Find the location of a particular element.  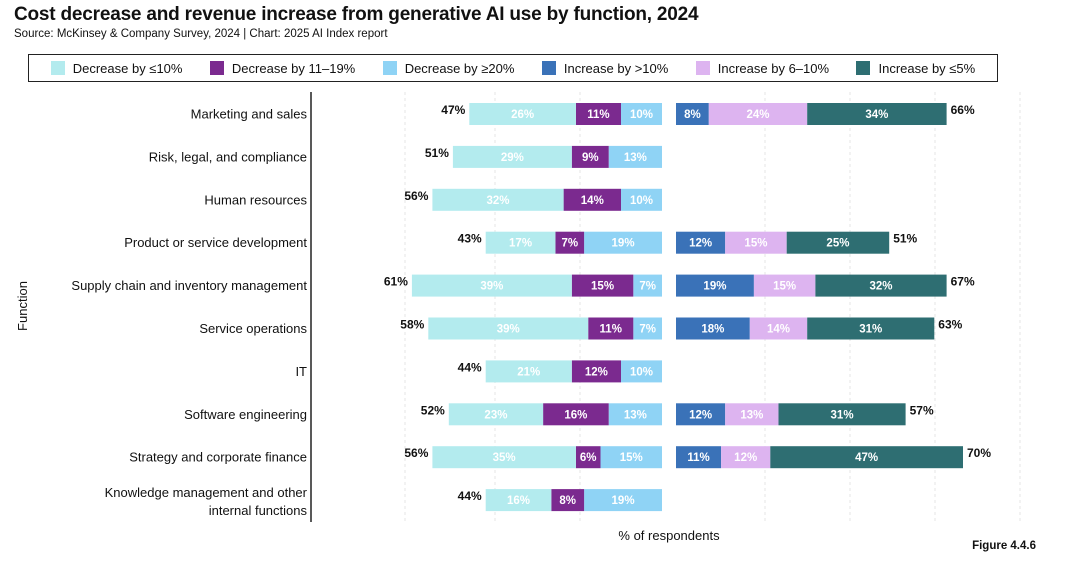

legend-item-increase-le5: Increase by ≤5% is located at coordinates (915, 68).